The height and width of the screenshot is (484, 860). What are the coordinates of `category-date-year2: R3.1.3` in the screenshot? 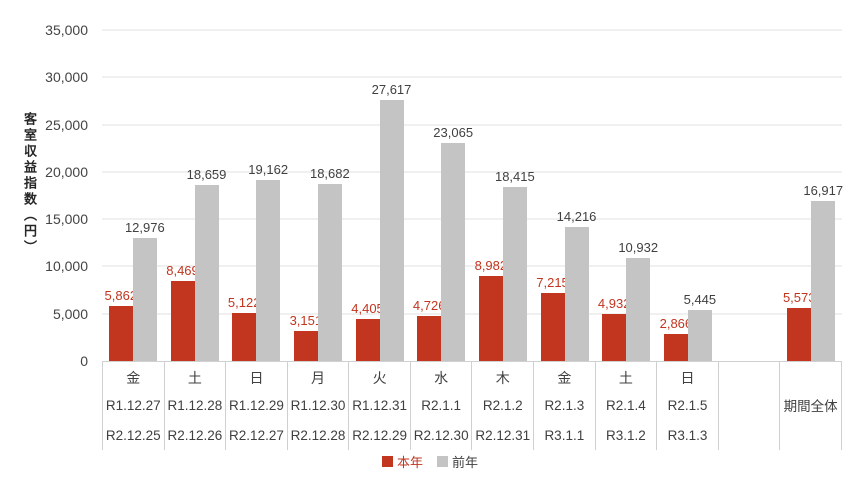 It's located at (687, 435).